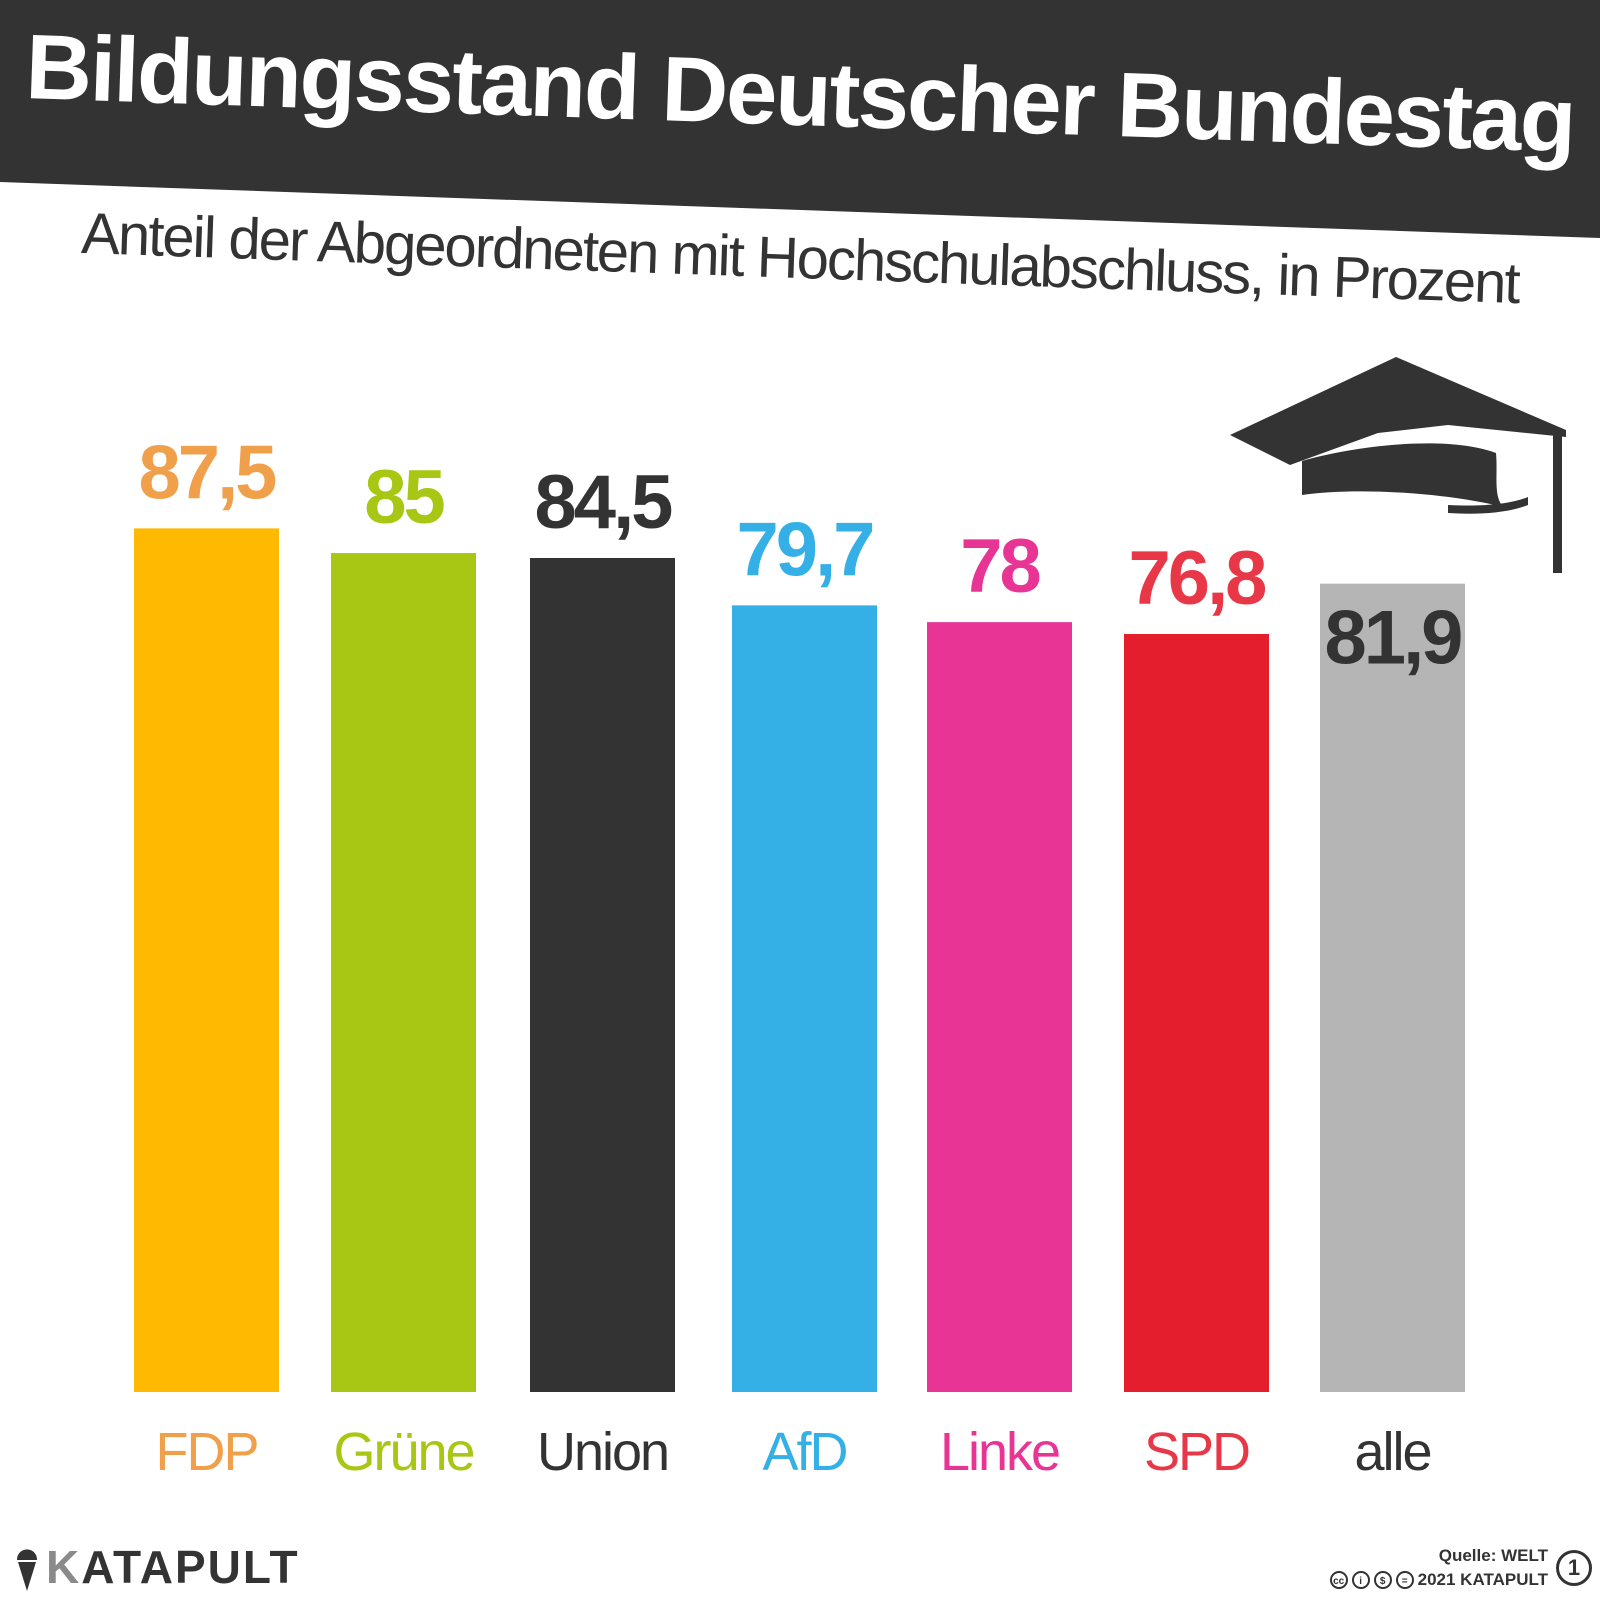 The height and width of the screenshot is (1600, 1600). I want to click on cc-icon: cc, so click(1338, 1580).